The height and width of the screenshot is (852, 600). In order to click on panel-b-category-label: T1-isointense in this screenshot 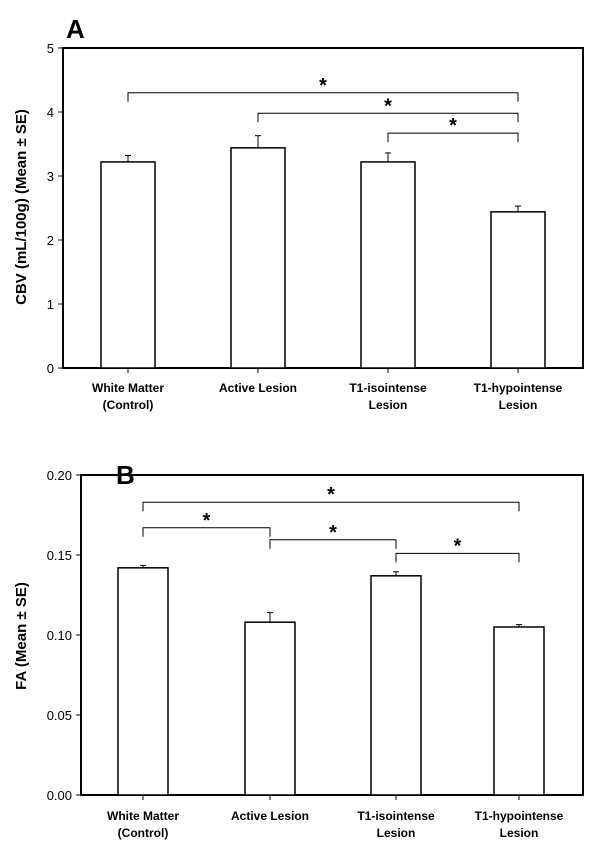, I will do `click(396, 816)`.